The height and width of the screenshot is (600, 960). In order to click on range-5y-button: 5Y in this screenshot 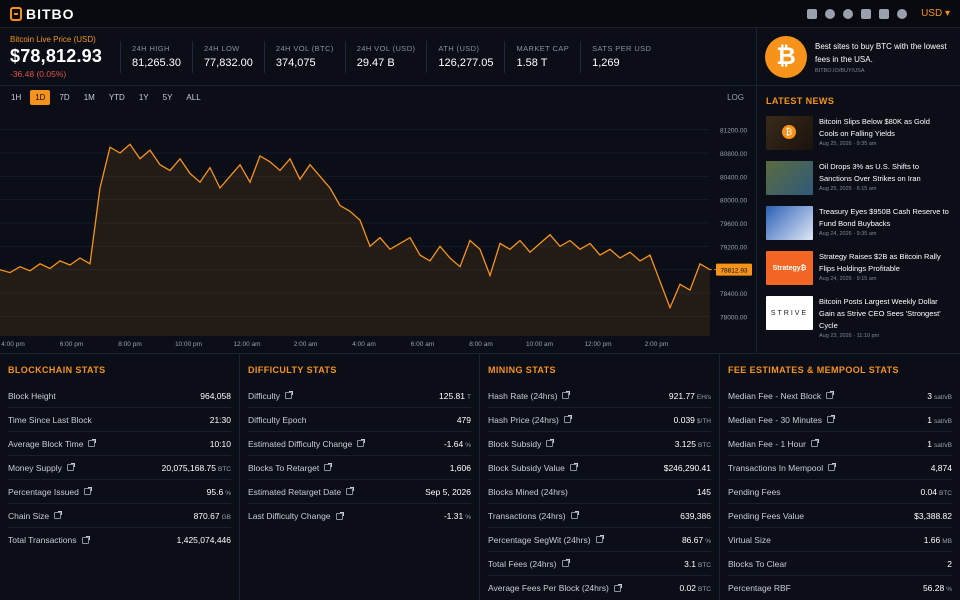, I will do `click(167, 97)`.